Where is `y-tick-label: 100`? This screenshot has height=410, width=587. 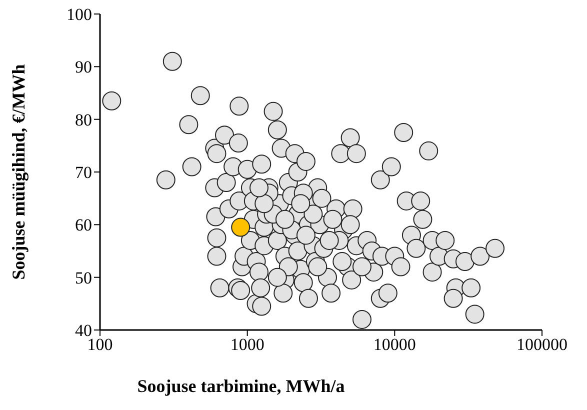 y-tick-label: 100 is located at coordinates (79, 14).